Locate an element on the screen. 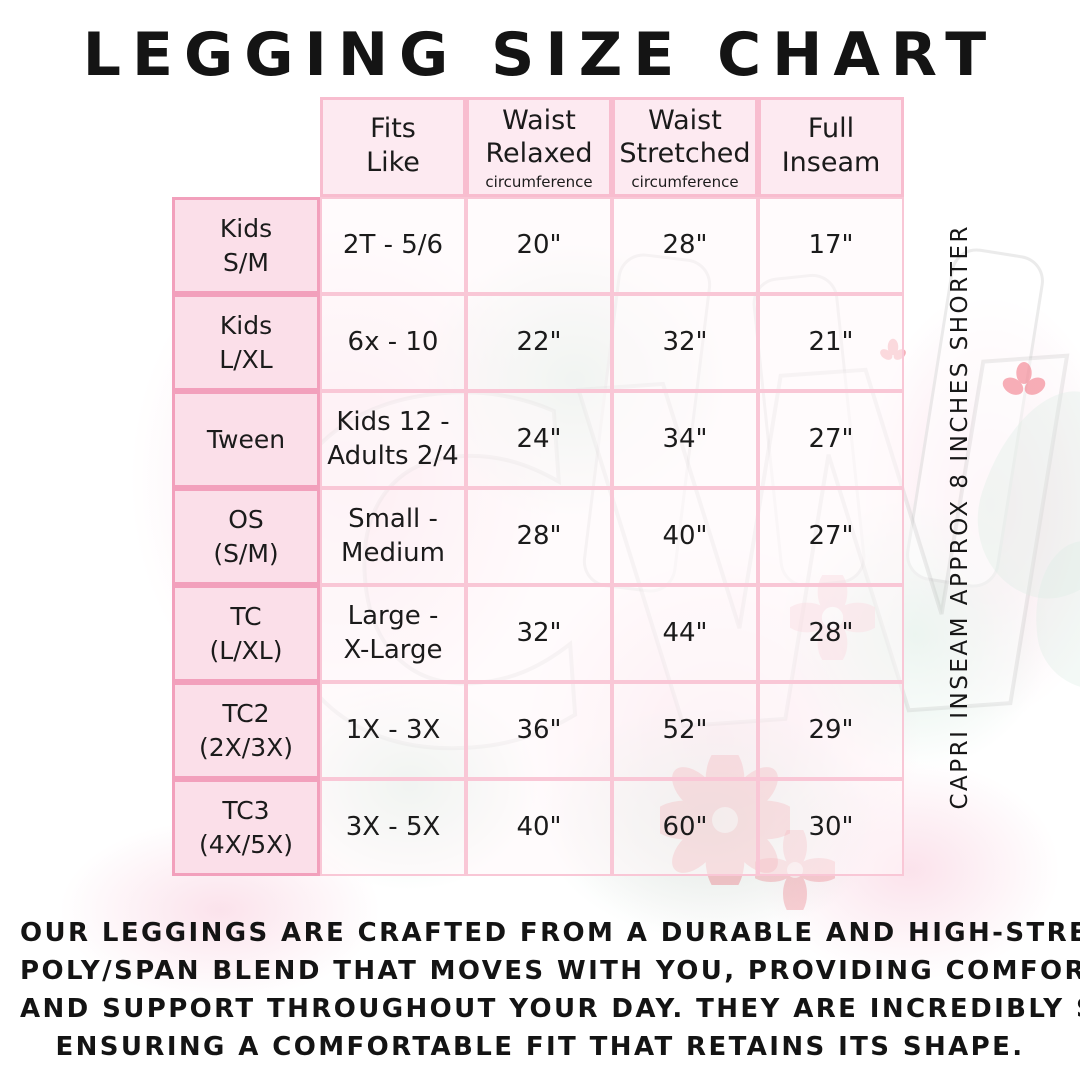  column-header-label: Waist Relaxed is located at coordinates (539, 137).